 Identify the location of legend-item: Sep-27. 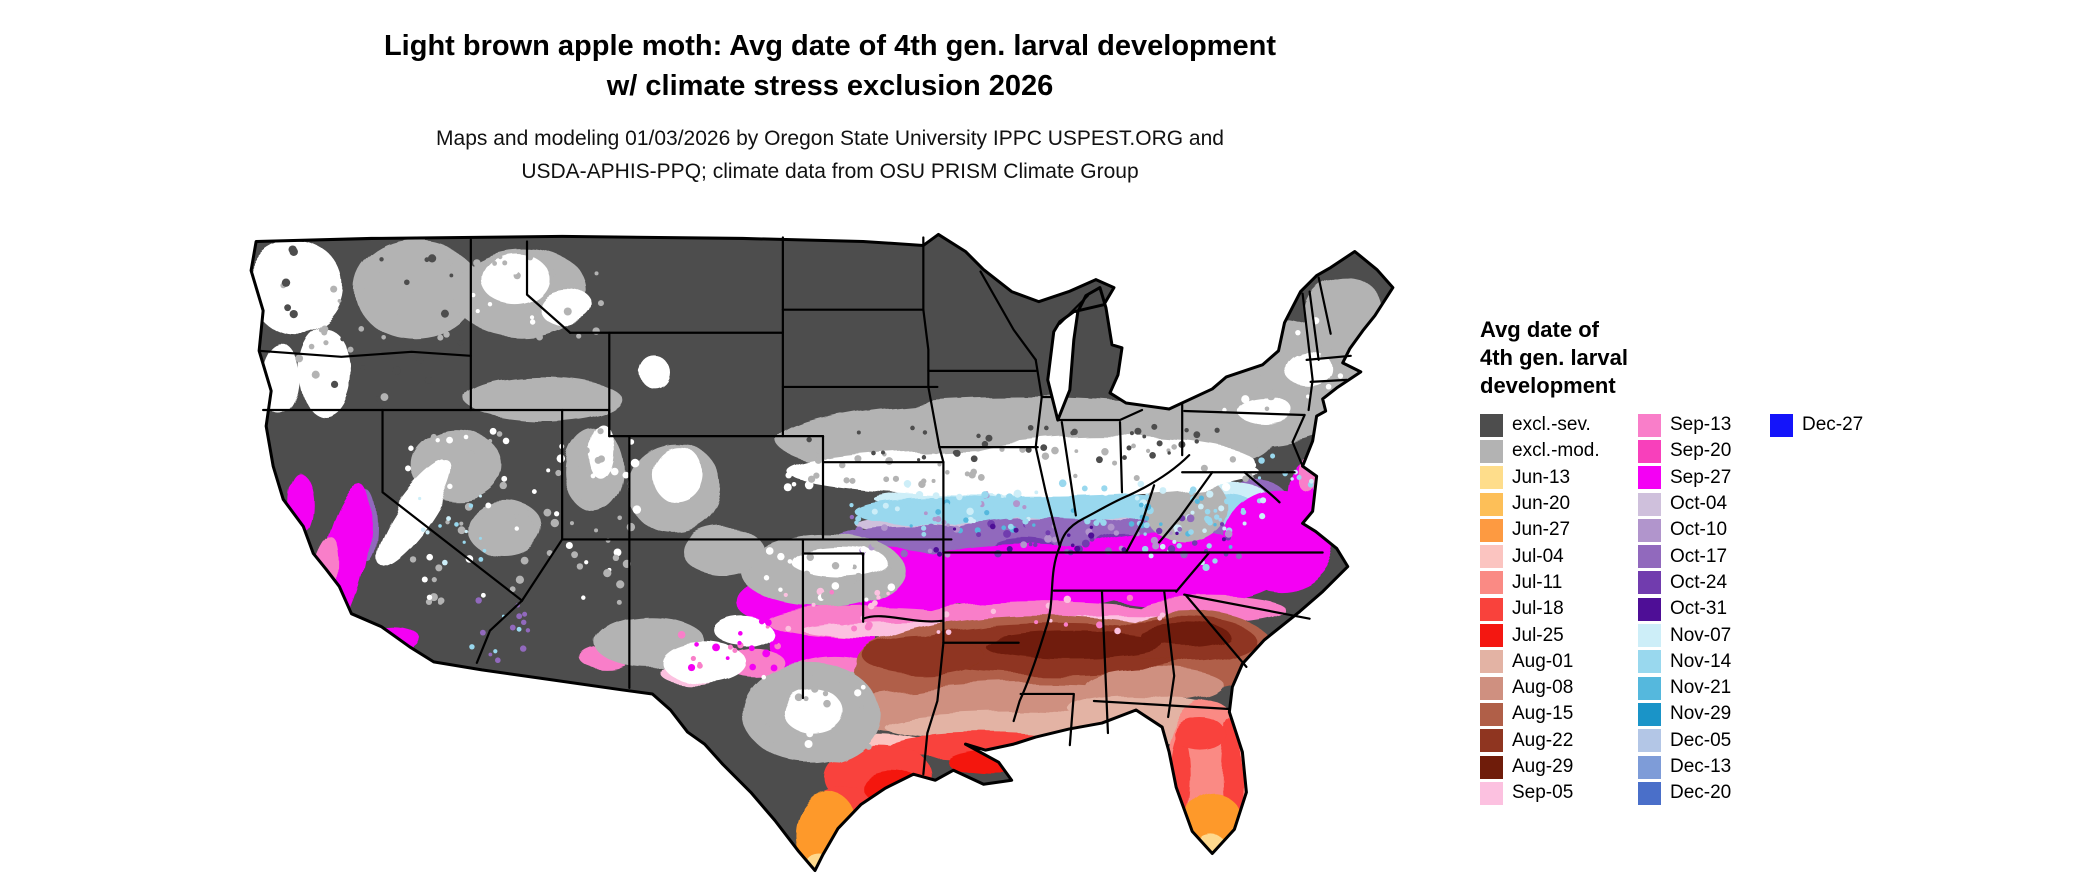
(1704, 478).